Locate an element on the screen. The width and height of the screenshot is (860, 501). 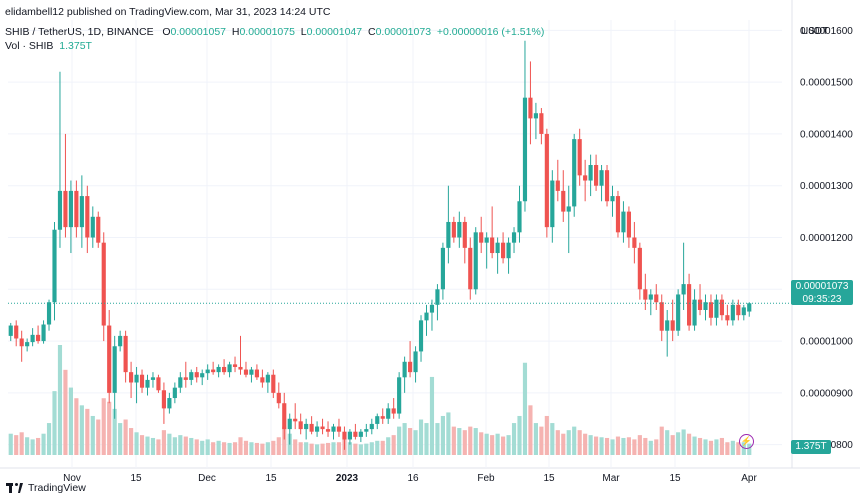
last-price-value: 0.00001073 is located at coordinates (822, 286).